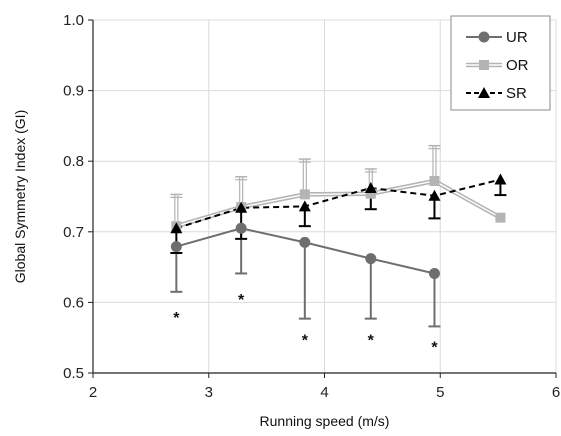 The width and height of the screenshot is (561, 436). What do you see at coordinates (73, 161) in the screenshot?
I see `y-tick-label: 0.8` at bounding box center [73, 161].